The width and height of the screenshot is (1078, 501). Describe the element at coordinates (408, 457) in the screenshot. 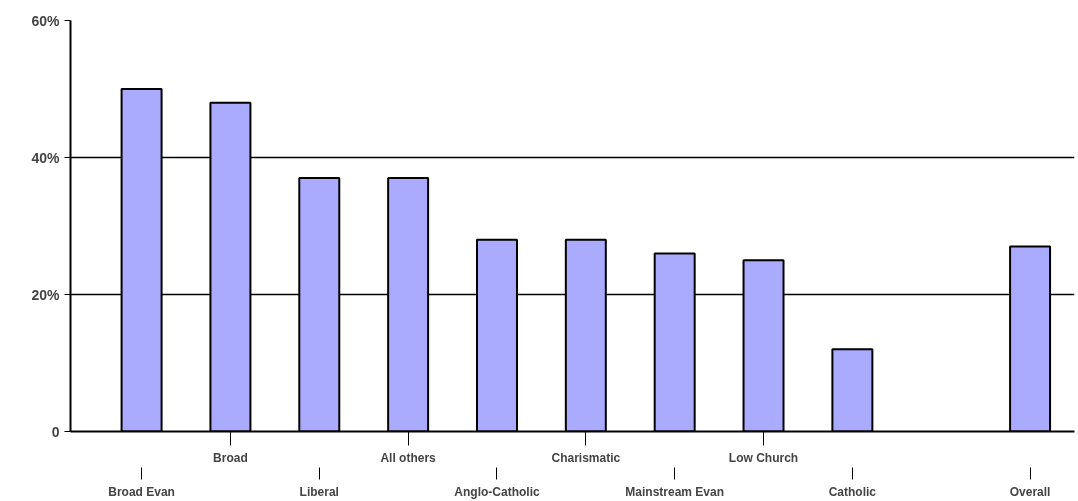

I see `x-tick-label: All others` at that location.